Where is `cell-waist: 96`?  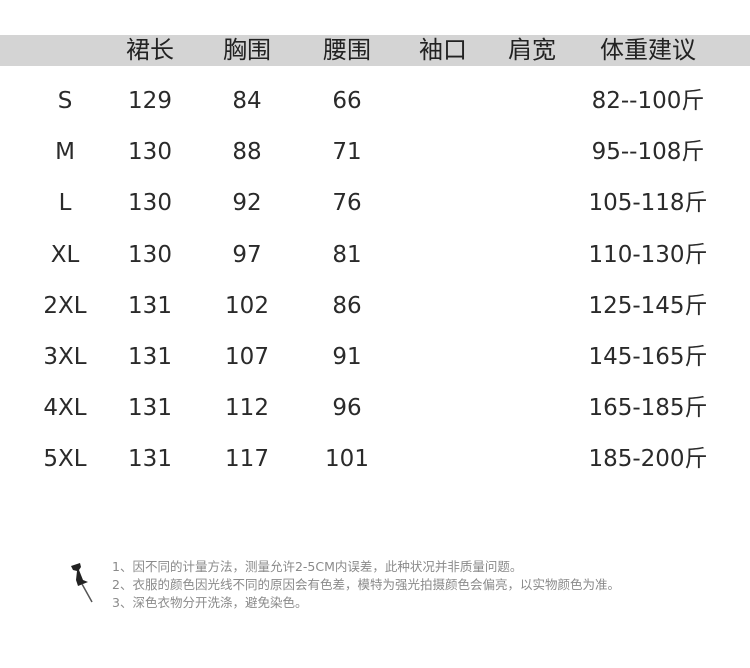 cell-waist: 96 is located at coordinates (347, 408).